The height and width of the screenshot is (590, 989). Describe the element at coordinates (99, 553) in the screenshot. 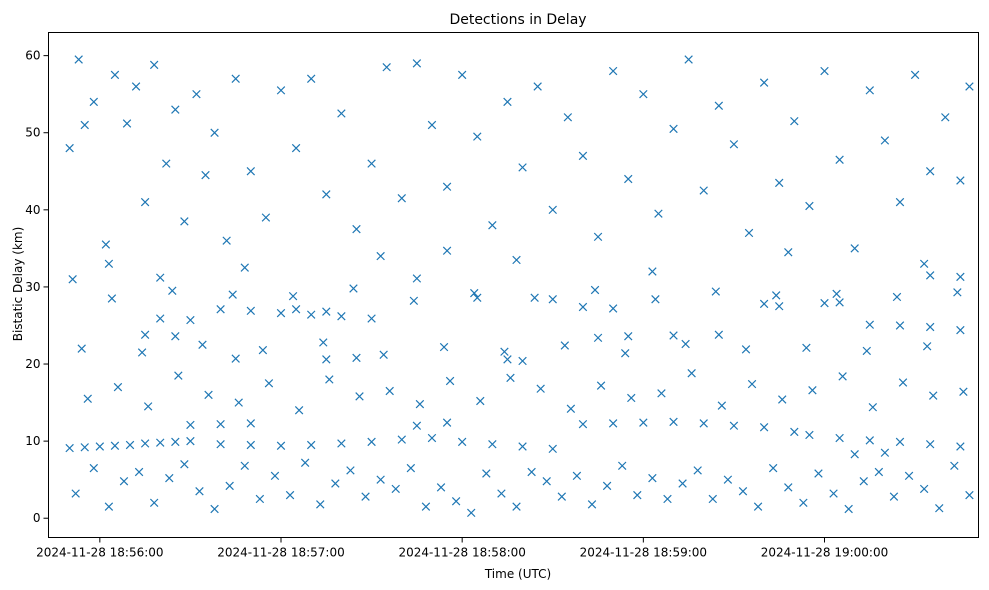

I see `x-tick-label: 2024-11-28 18:56:00` at that location.